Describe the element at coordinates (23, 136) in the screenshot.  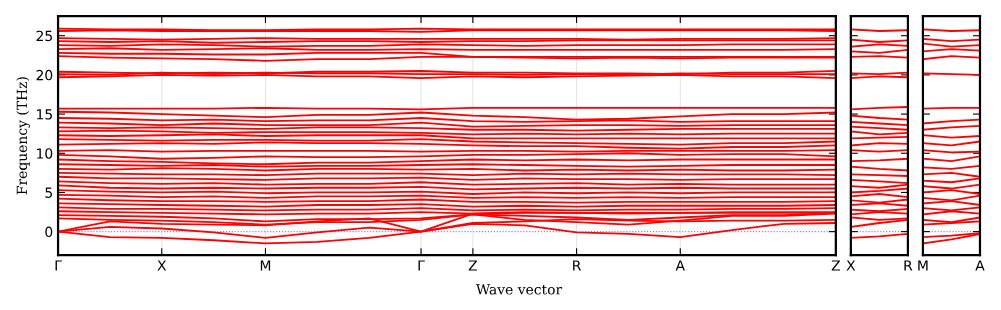
I see `y-axis-title: Frequency (THz)` at that location.